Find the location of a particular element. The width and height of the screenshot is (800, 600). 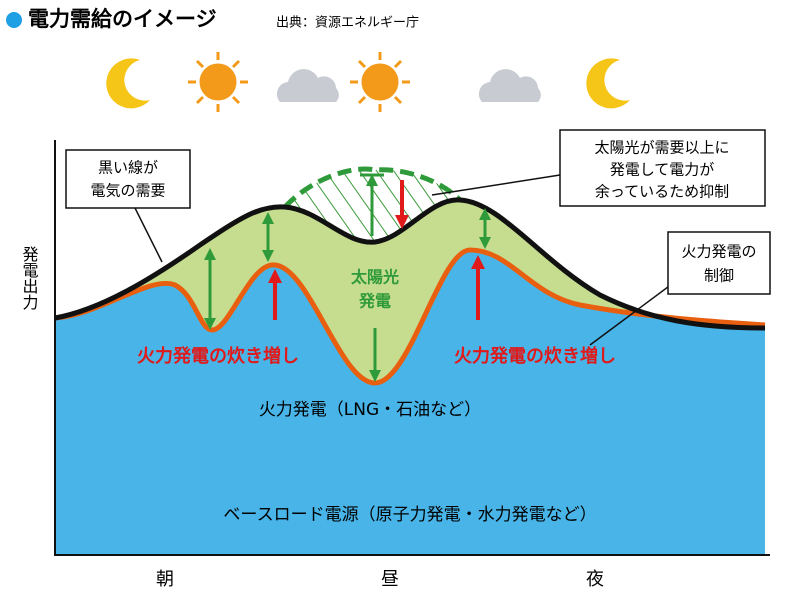

solar-label: 太陽光 発電 is located at coordinates (374, 289).